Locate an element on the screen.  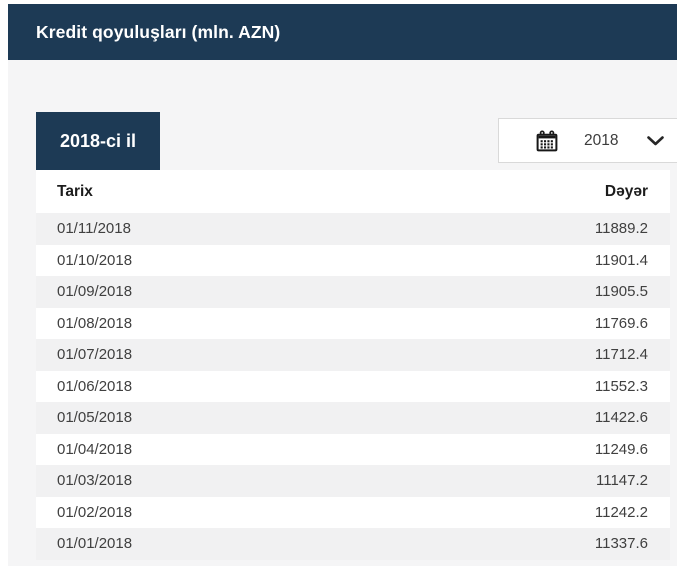
column-header-tarix: Tarix is located at coordinates (75, 191).